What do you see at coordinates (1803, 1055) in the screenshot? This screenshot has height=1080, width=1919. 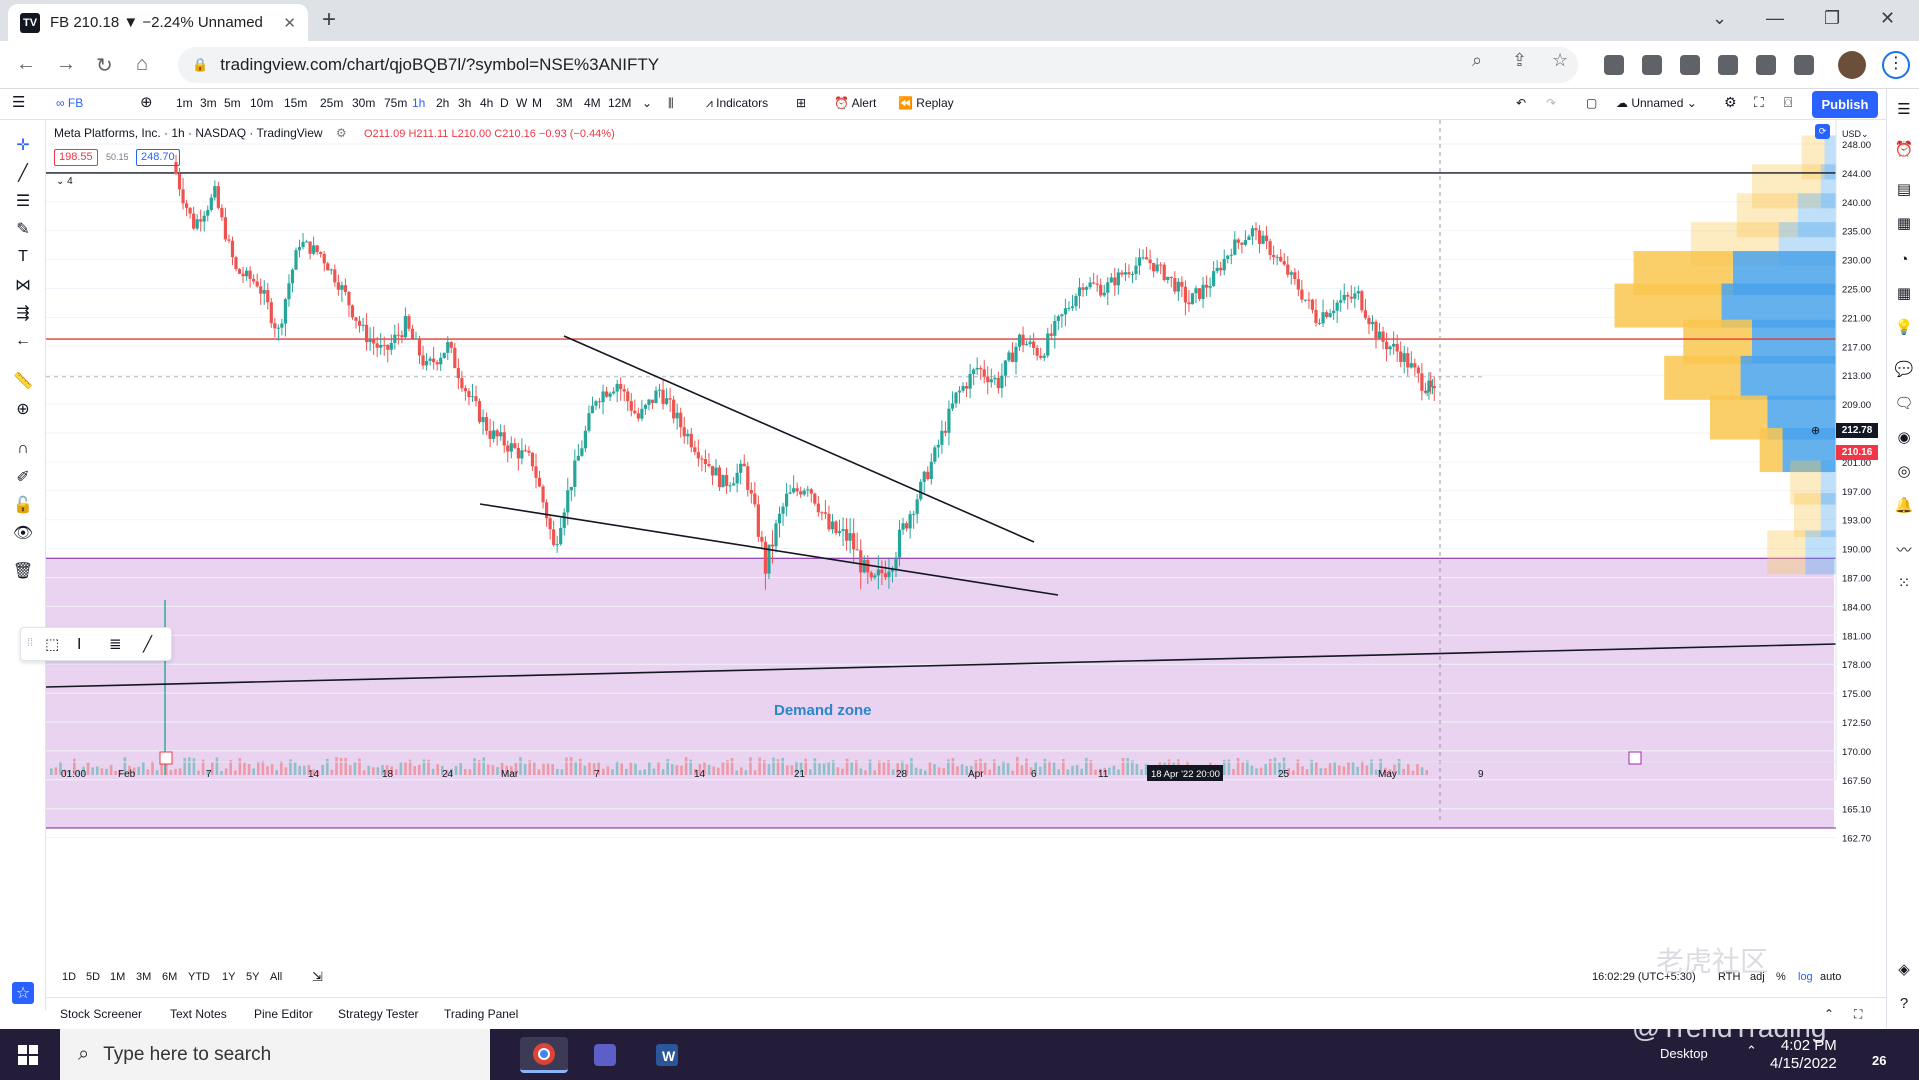 I see `taskbar-clock: 4:02 PM 4/15/2022` at bounding box center [1803, 1055].